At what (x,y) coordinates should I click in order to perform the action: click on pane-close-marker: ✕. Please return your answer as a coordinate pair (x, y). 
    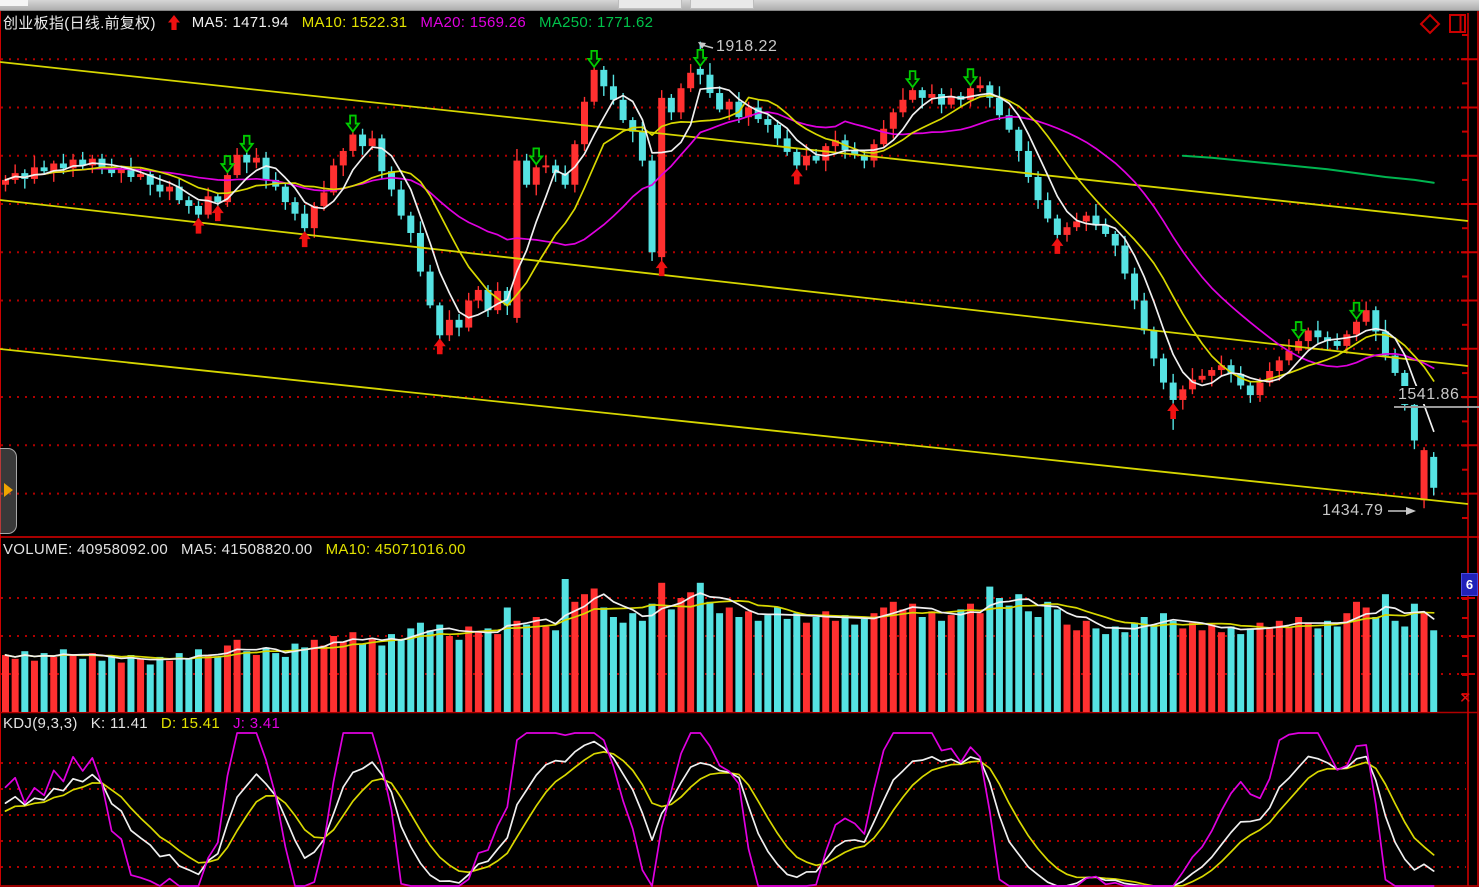
    Looking at the image, I should click on (1465, 698).